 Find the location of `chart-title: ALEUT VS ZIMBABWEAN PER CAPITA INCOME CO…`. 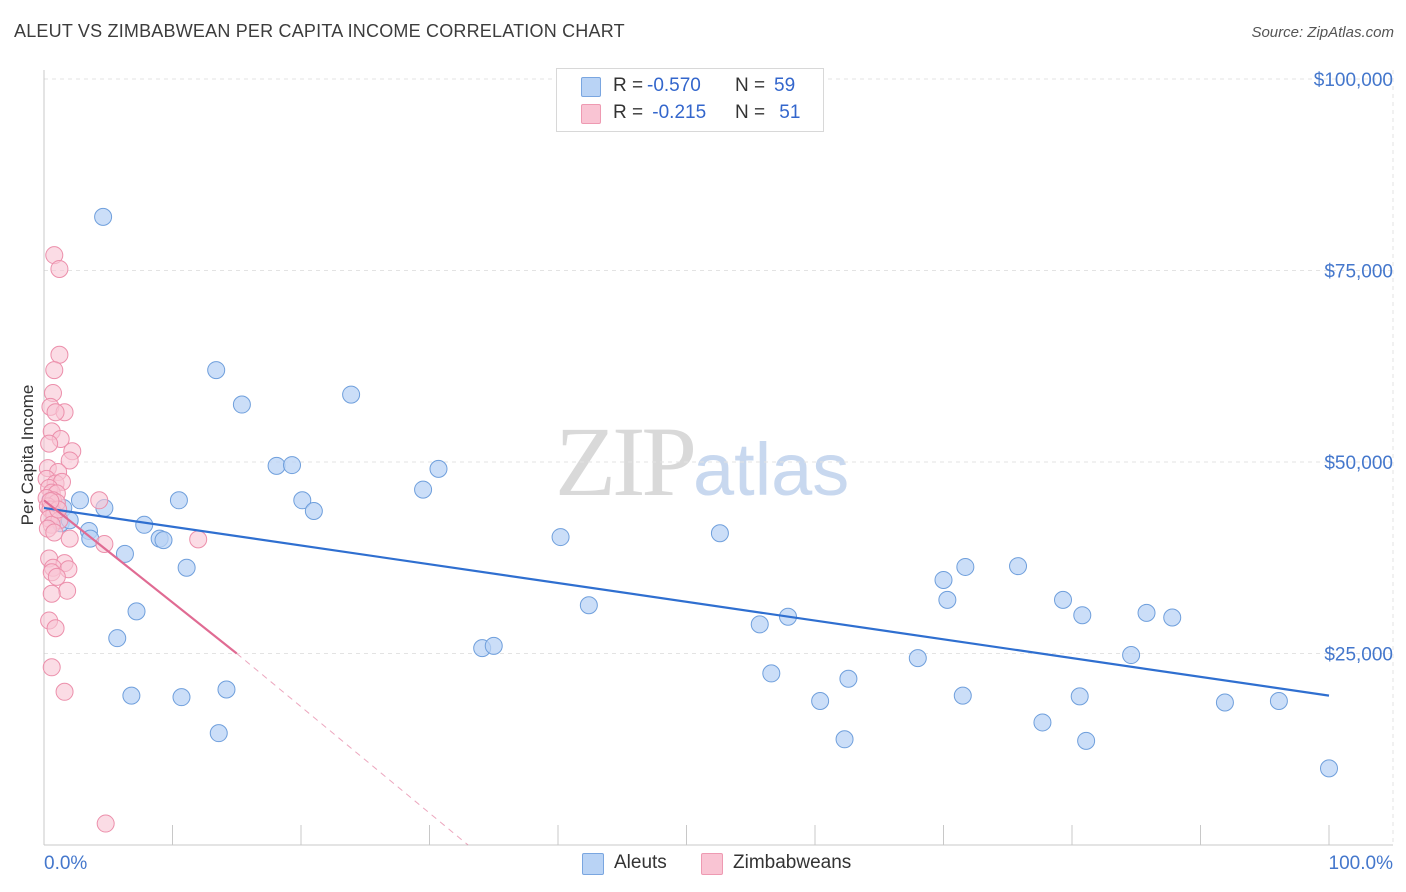

chart-title: ALEUT VS ZIMBABWEAN PER CAPITA INCOME CO… is located at coordinates (319, 31).